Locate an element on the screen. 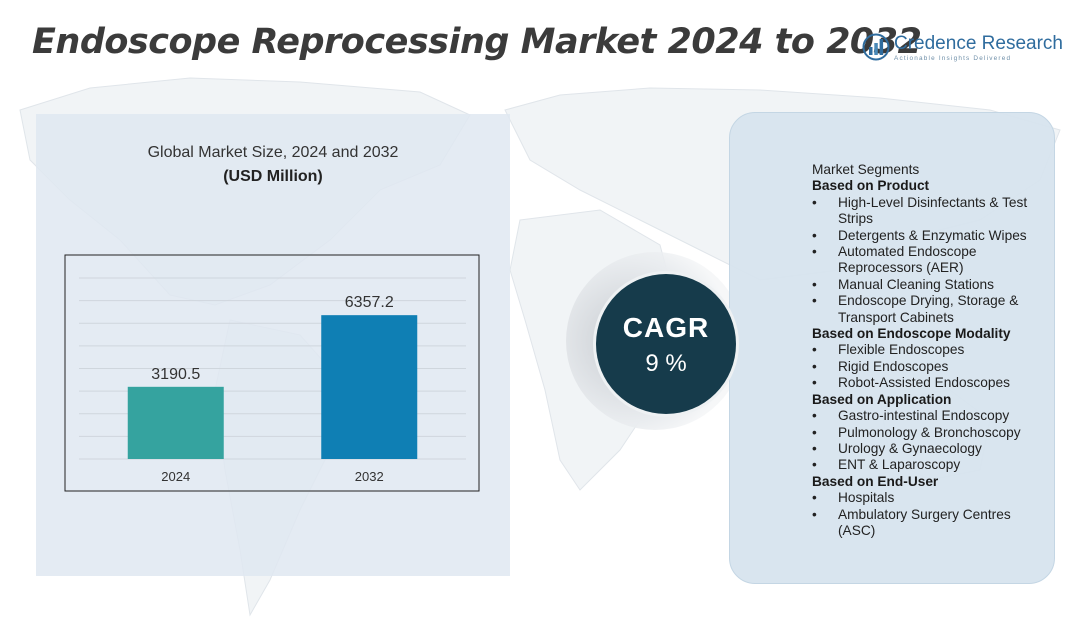 Image resolution: width=1092 pixels, height=641 pixels. segment-item: • Urology & Gynaecology is located at coordinates (930, 449).